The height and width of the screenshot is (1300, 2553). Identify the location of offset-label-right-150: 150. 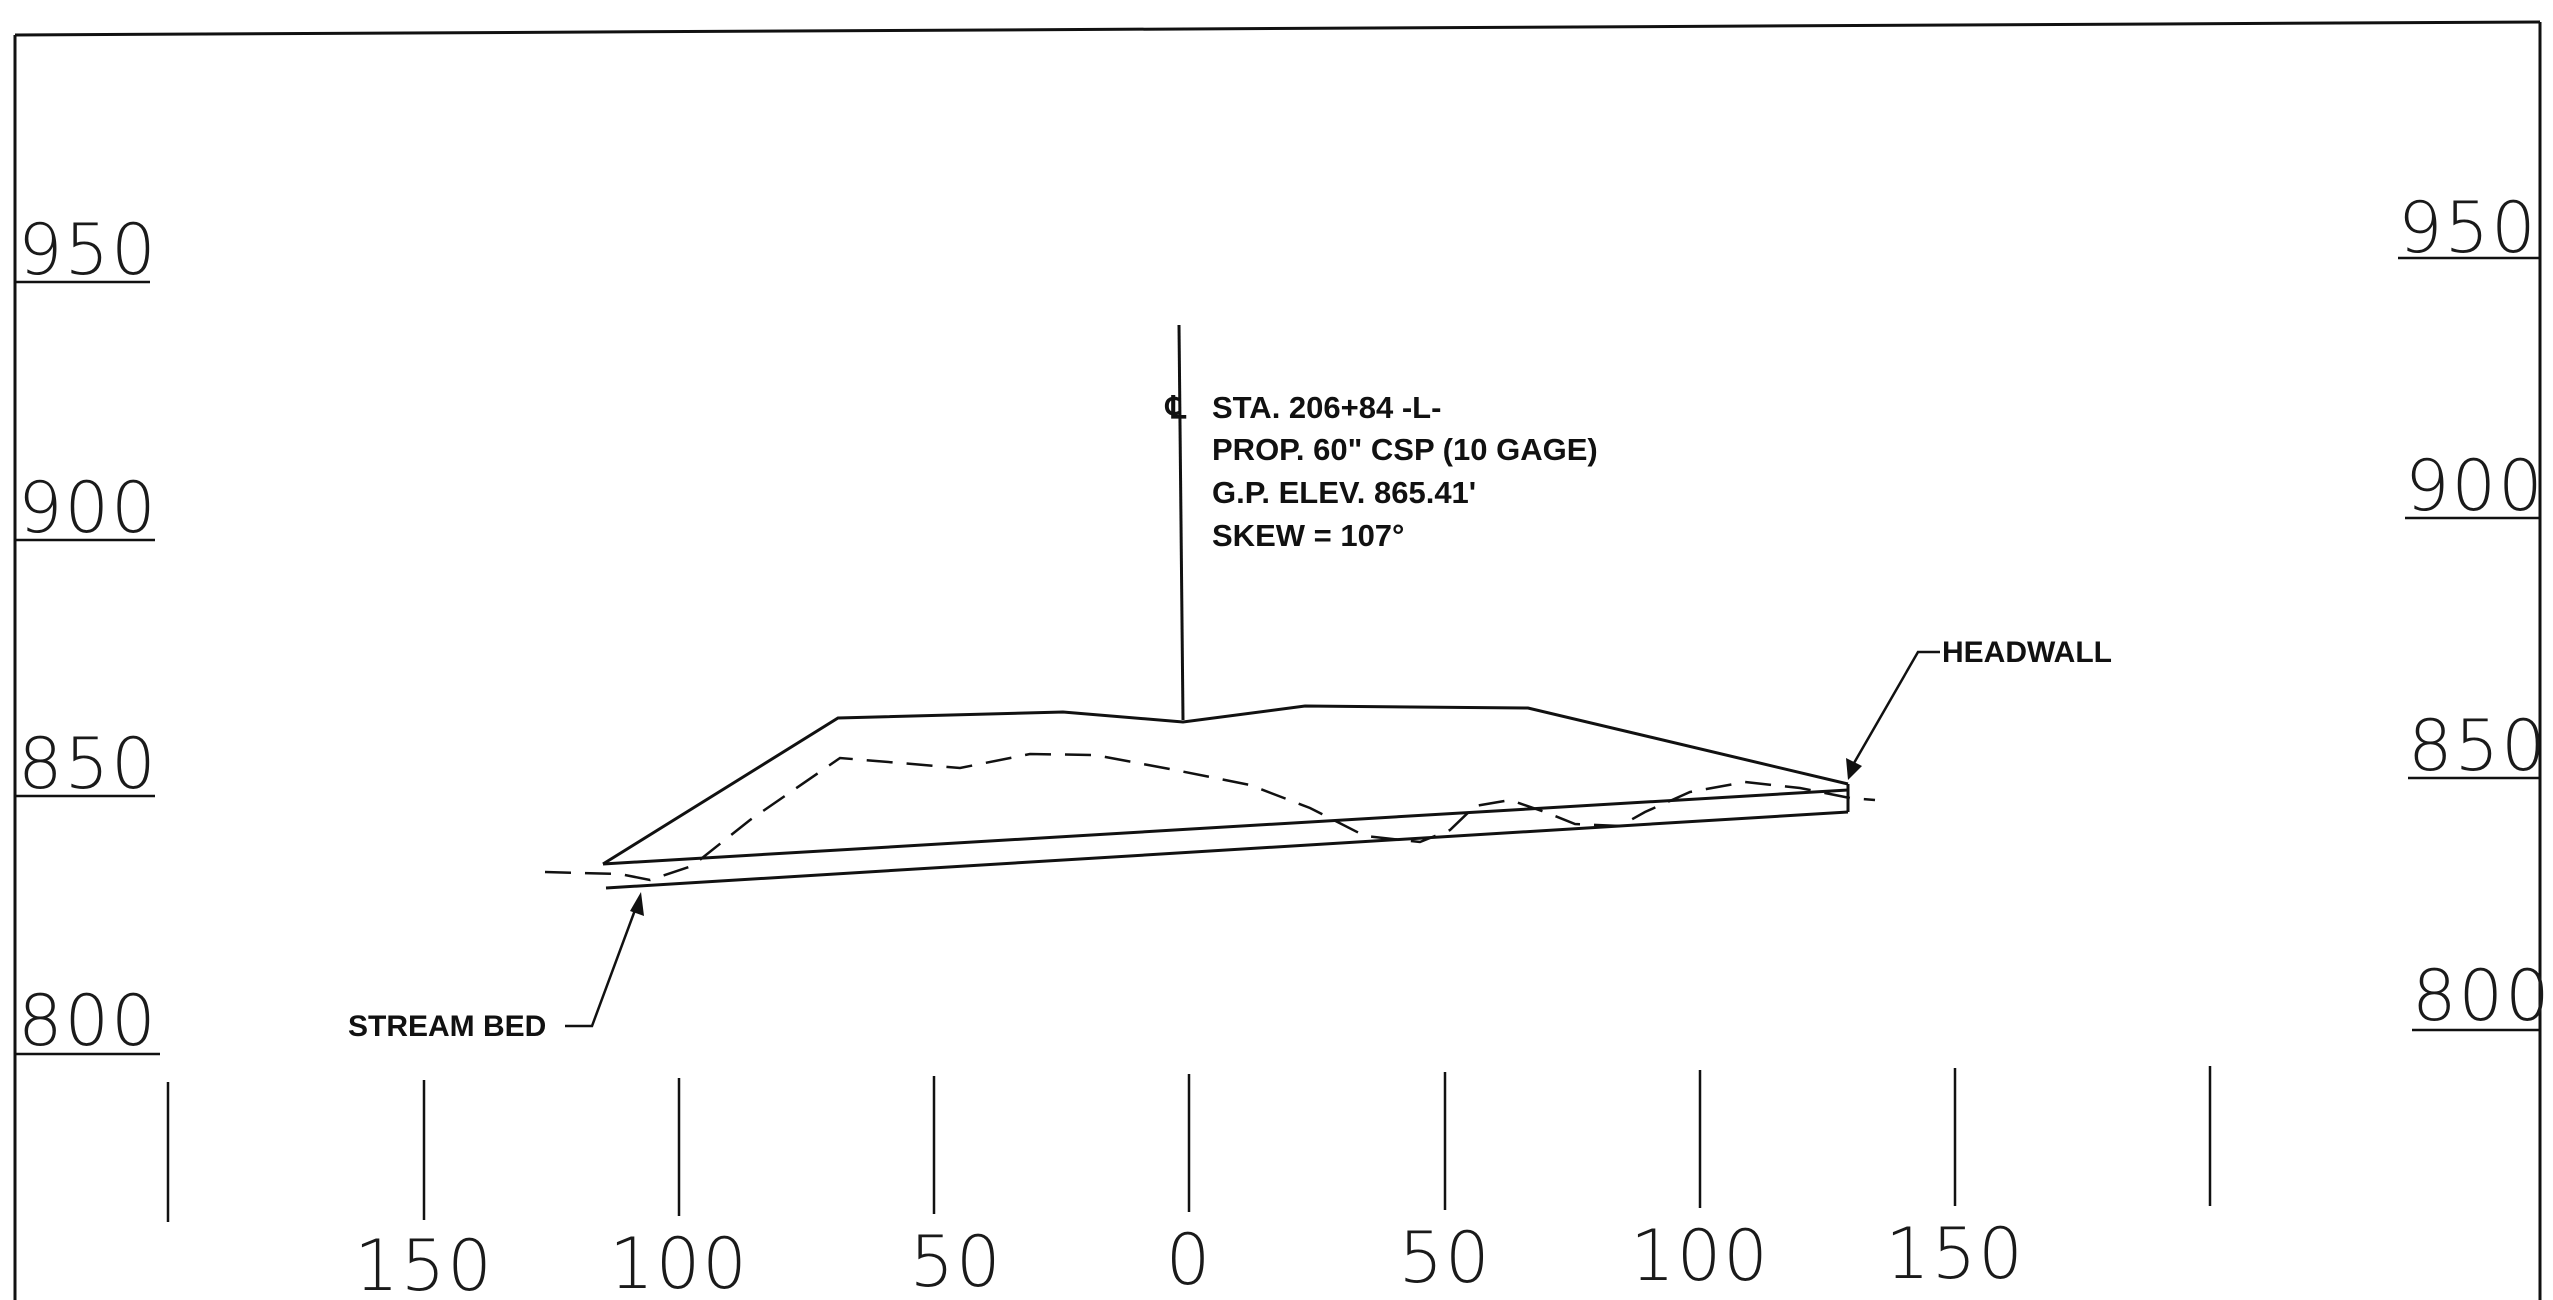
(1955, 1254).